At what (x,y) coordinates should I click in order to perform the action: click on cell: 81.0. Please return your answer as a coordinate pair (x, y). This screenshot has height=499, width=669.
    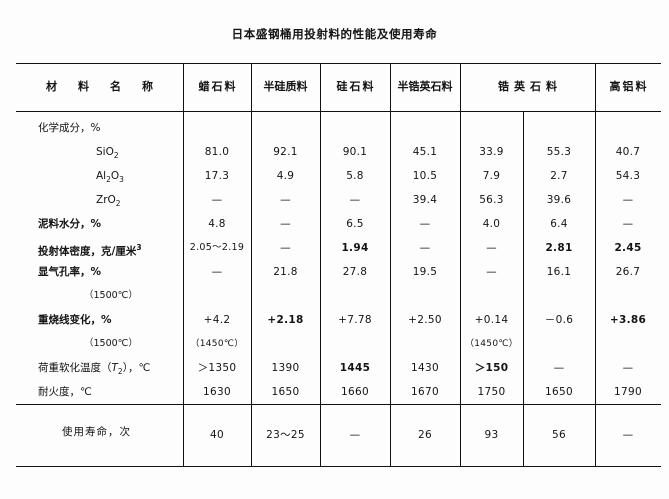
    Looking at the image, I should click on (217, 152).